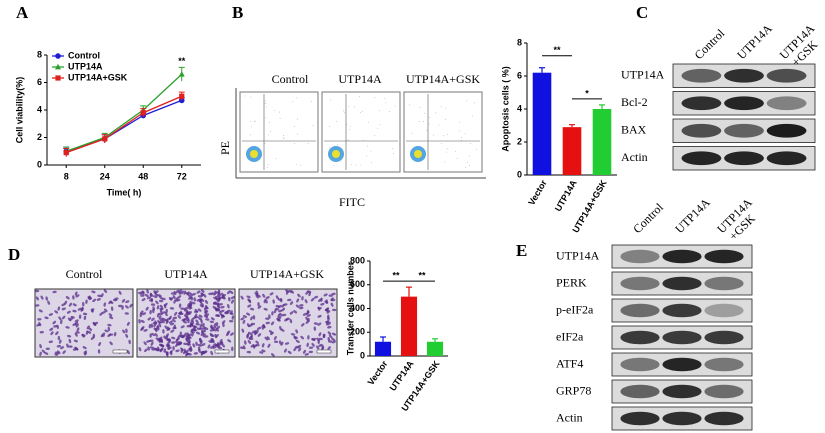  Describe the element at coordinates (634, 157) in the screenshot. I see `blot-row-label: Actin` at that location.